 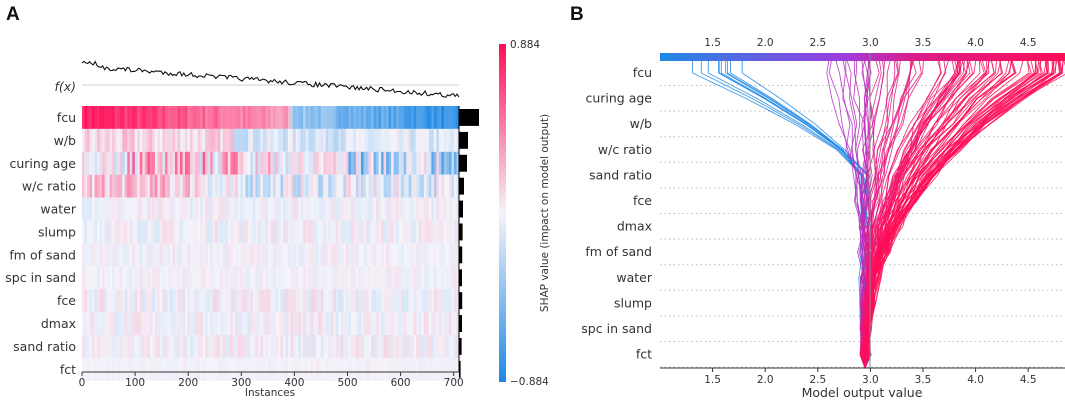 I want to click on heatmap-feature-label: w/b, so click(x=65, y=140).